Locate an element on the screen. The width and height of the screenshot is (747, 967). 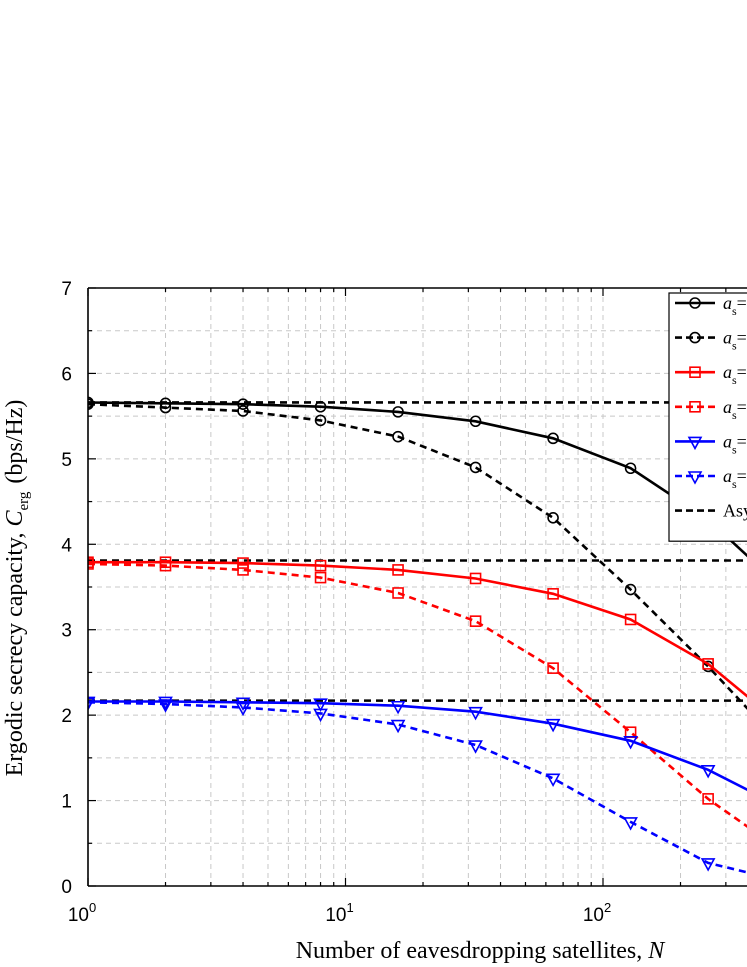
legend-item: Asy is located at coordinates (711, 511).